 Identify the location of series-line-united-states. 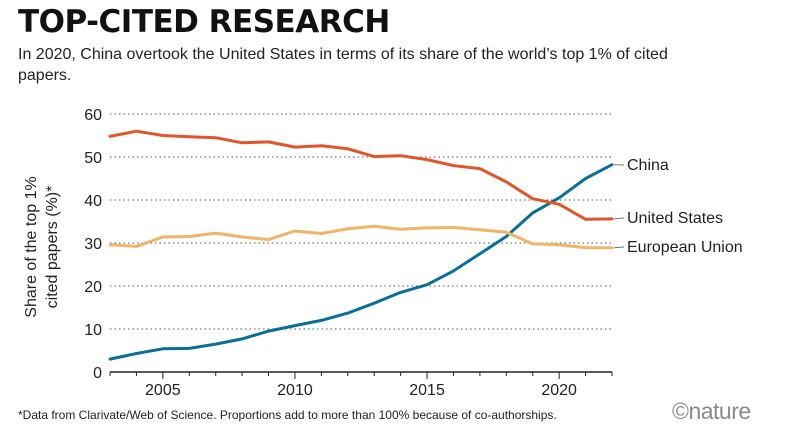
(361, 175).